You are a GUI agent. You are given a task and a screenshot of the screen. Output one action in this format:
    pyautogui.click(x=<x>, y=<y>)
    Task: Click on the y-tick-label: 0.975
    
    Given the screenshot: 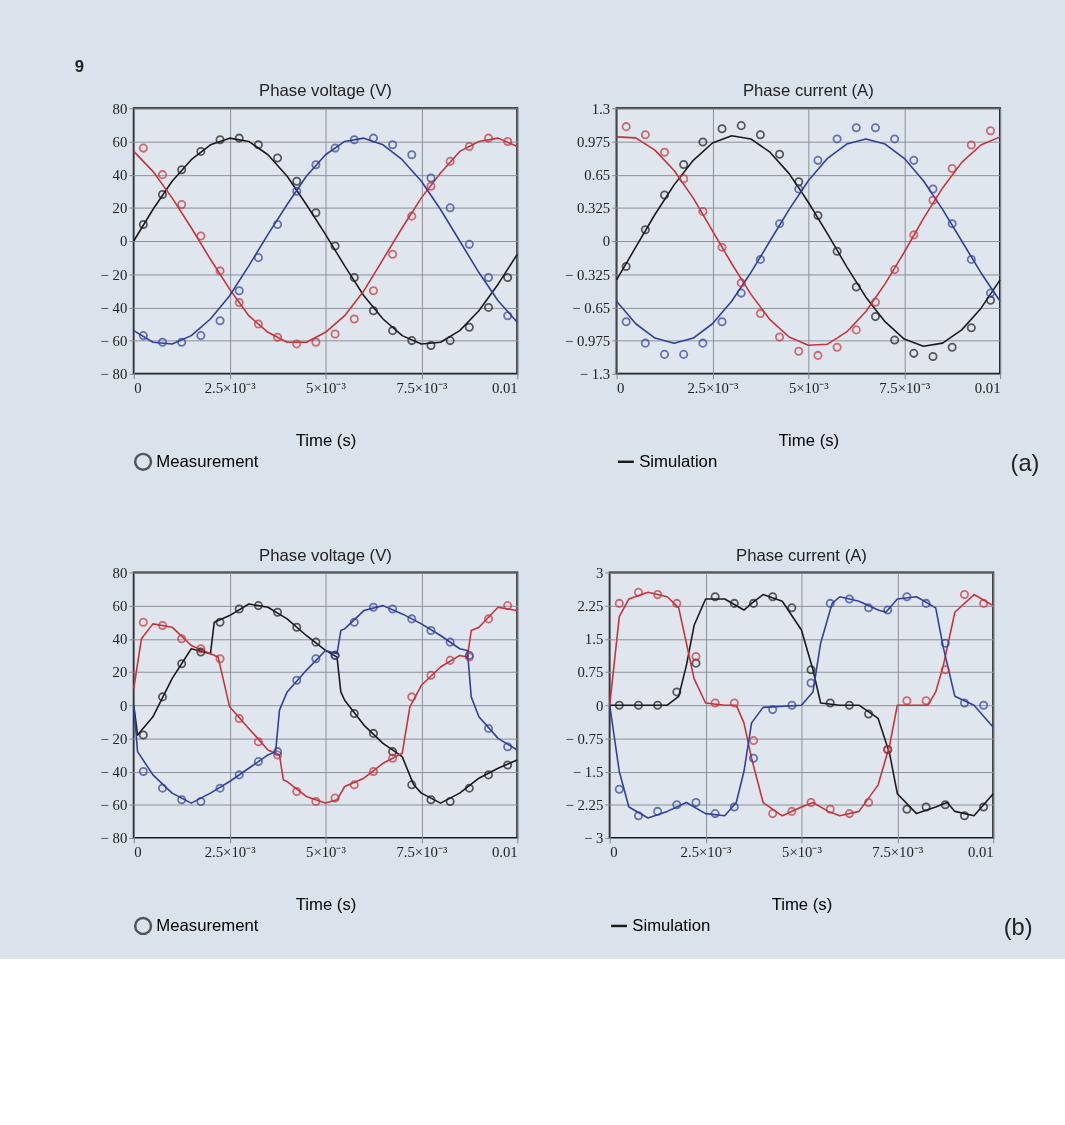 What is the action you would take?
    pyautogui.click(x=594, y=141)
    